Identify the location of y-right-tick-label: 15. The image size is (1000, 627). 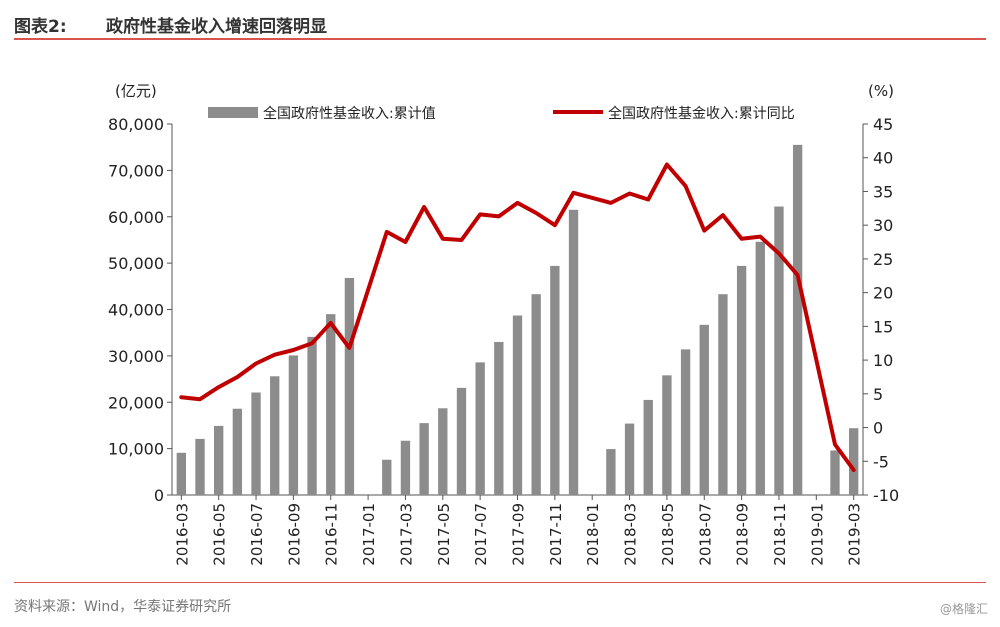
(883, 326).